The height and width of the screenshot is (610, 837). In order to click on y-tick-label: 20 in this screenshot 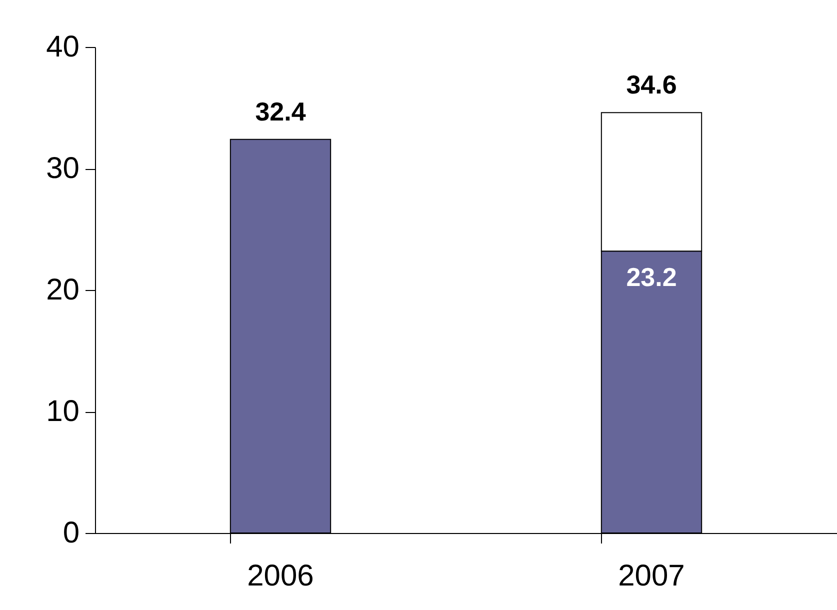, I will do `click(63, 290)`.